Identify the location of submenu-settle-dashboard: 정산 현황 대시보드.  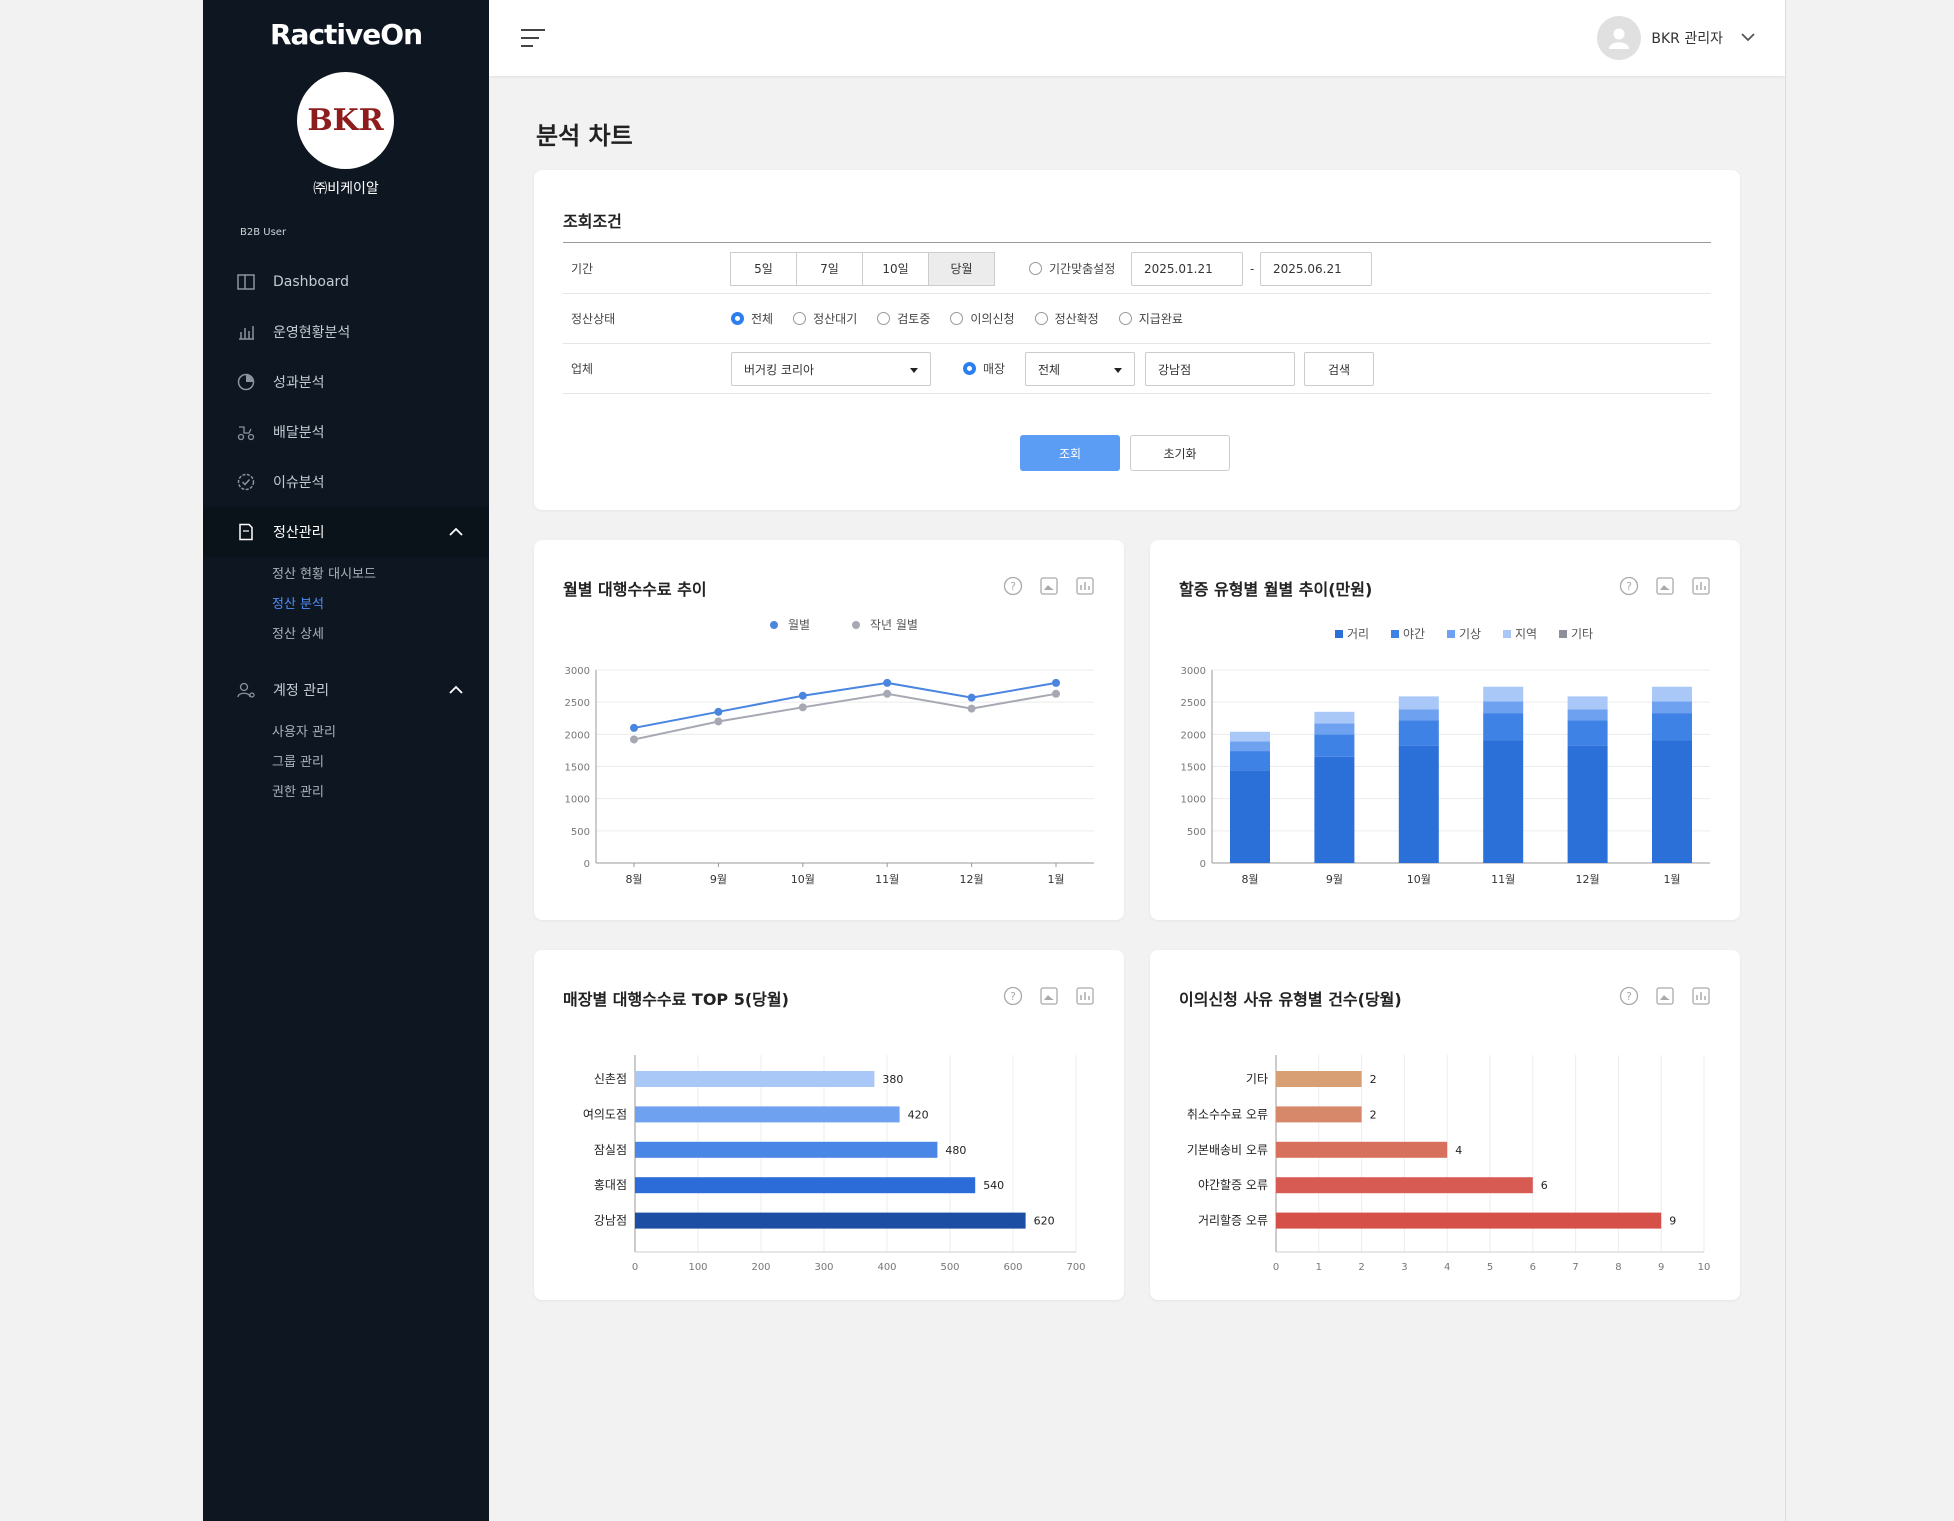
(324, 574).